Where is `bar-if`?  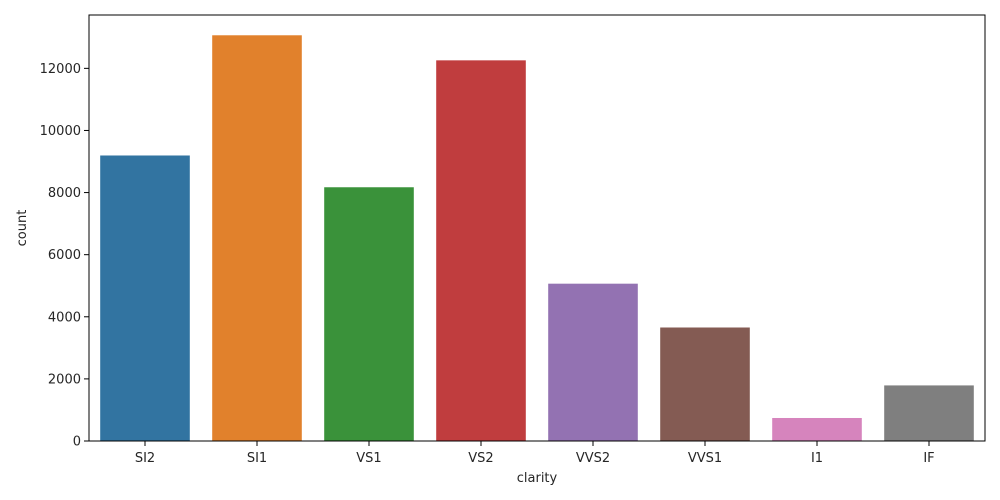
bar-if is located at coordinates (929, 413).